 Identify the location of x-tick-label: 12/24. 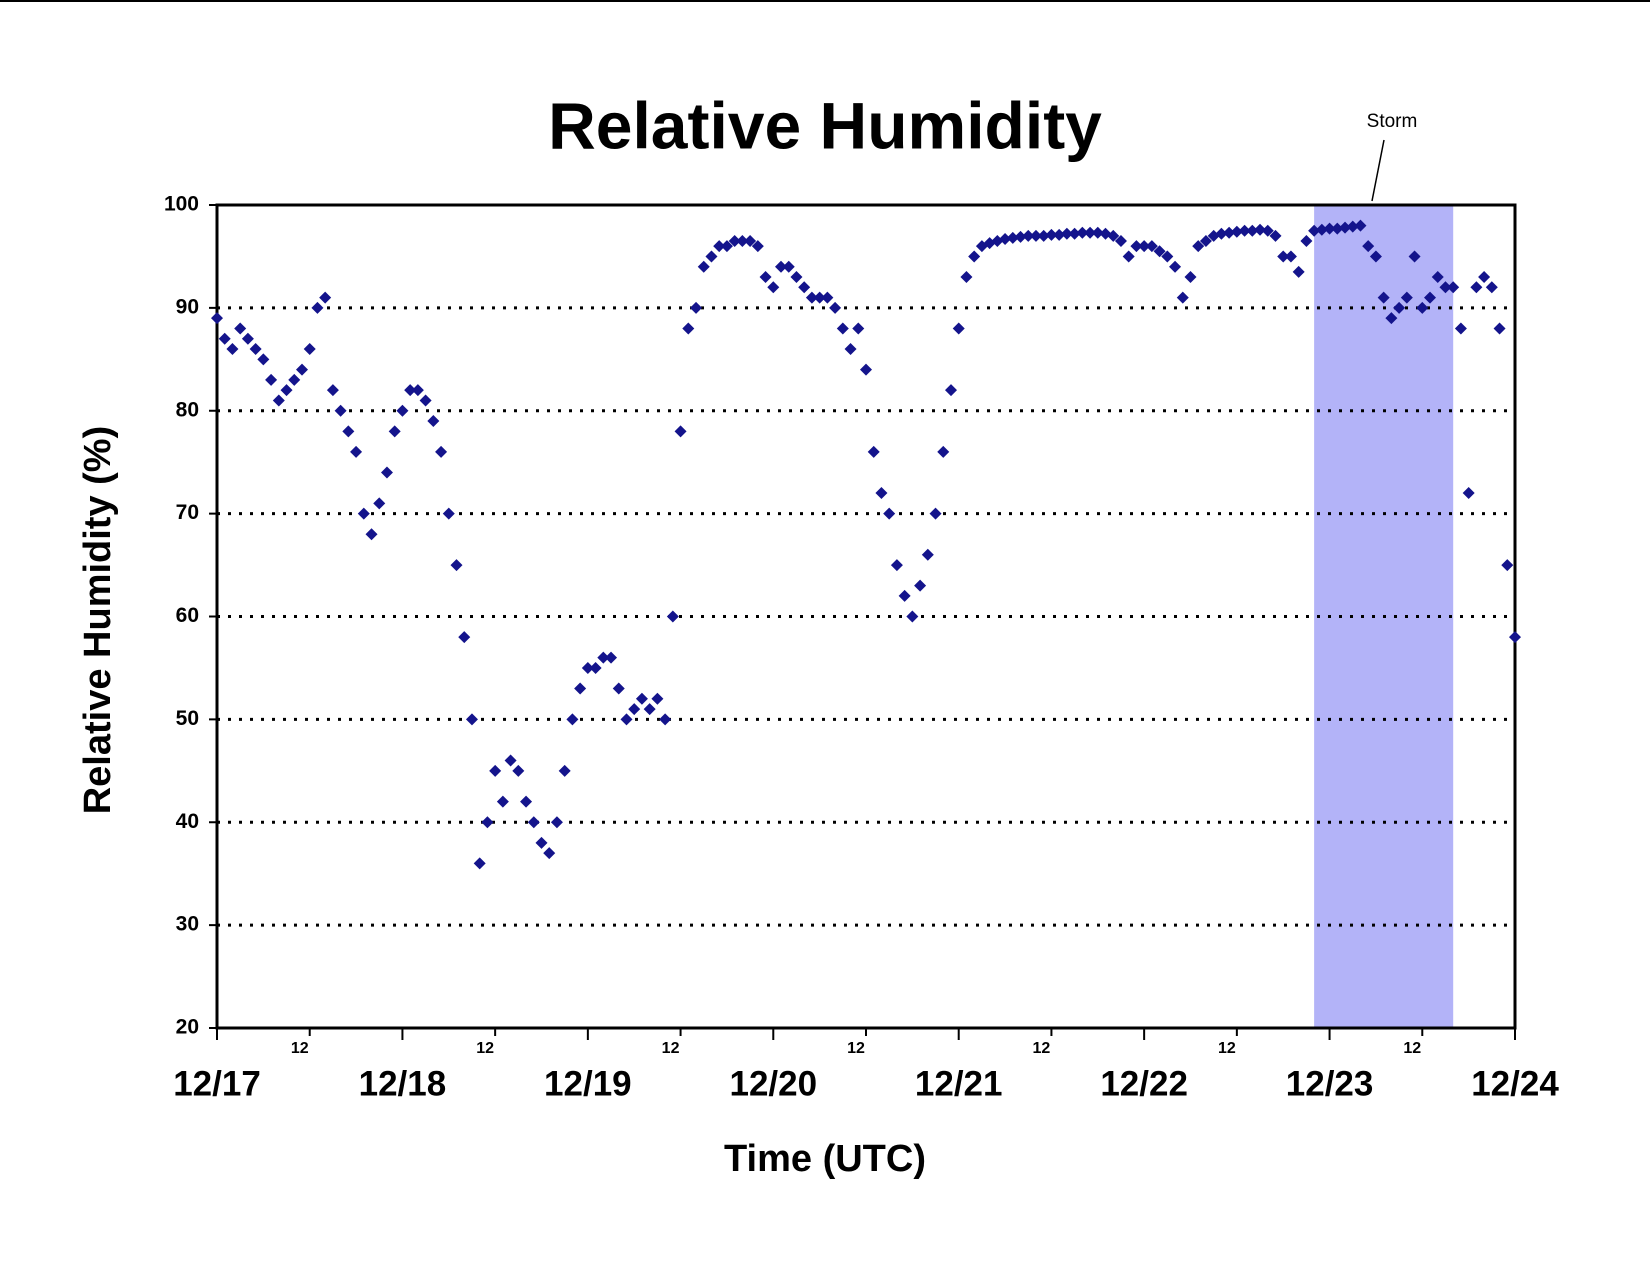
(1515, 1083).